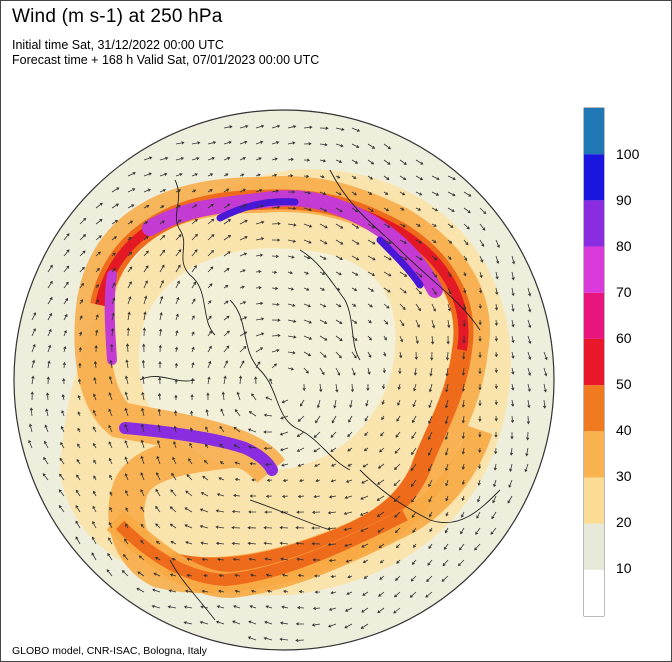 This screenshot has width=672, height=662. Describe the element at coordinates (624, 568) in the screenshot. I see `colorbar-label-10: 10` at that location.